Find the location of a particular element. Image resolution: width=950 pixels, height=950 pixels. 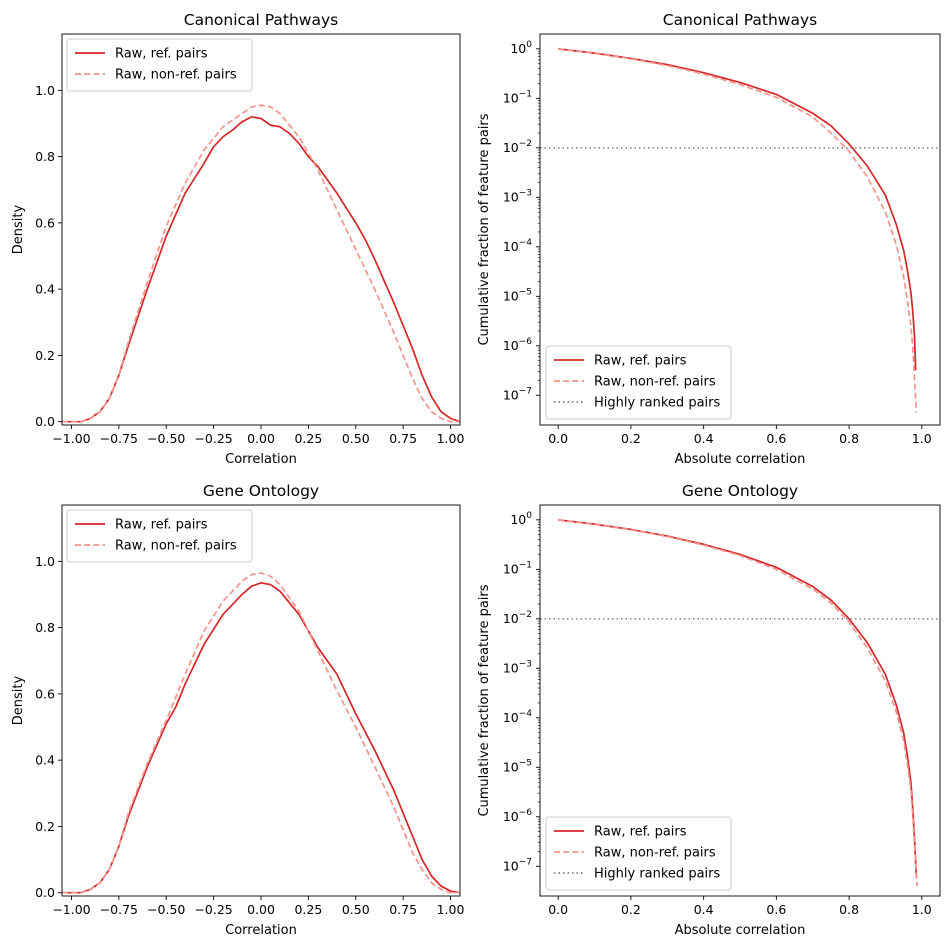

y-tick-label: 10⁻⁶ is located at coordinates (517, 345).